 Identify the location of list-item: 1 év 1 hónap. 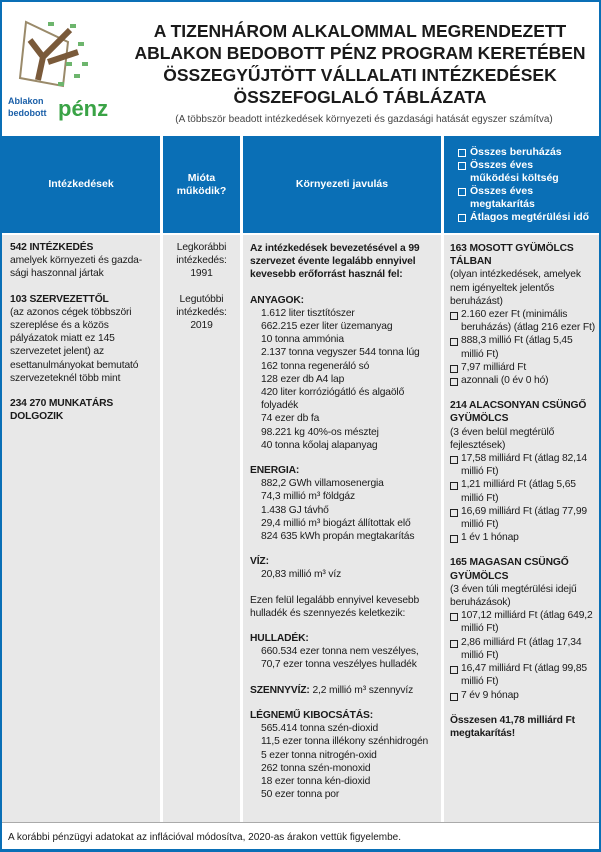
(523, 537).